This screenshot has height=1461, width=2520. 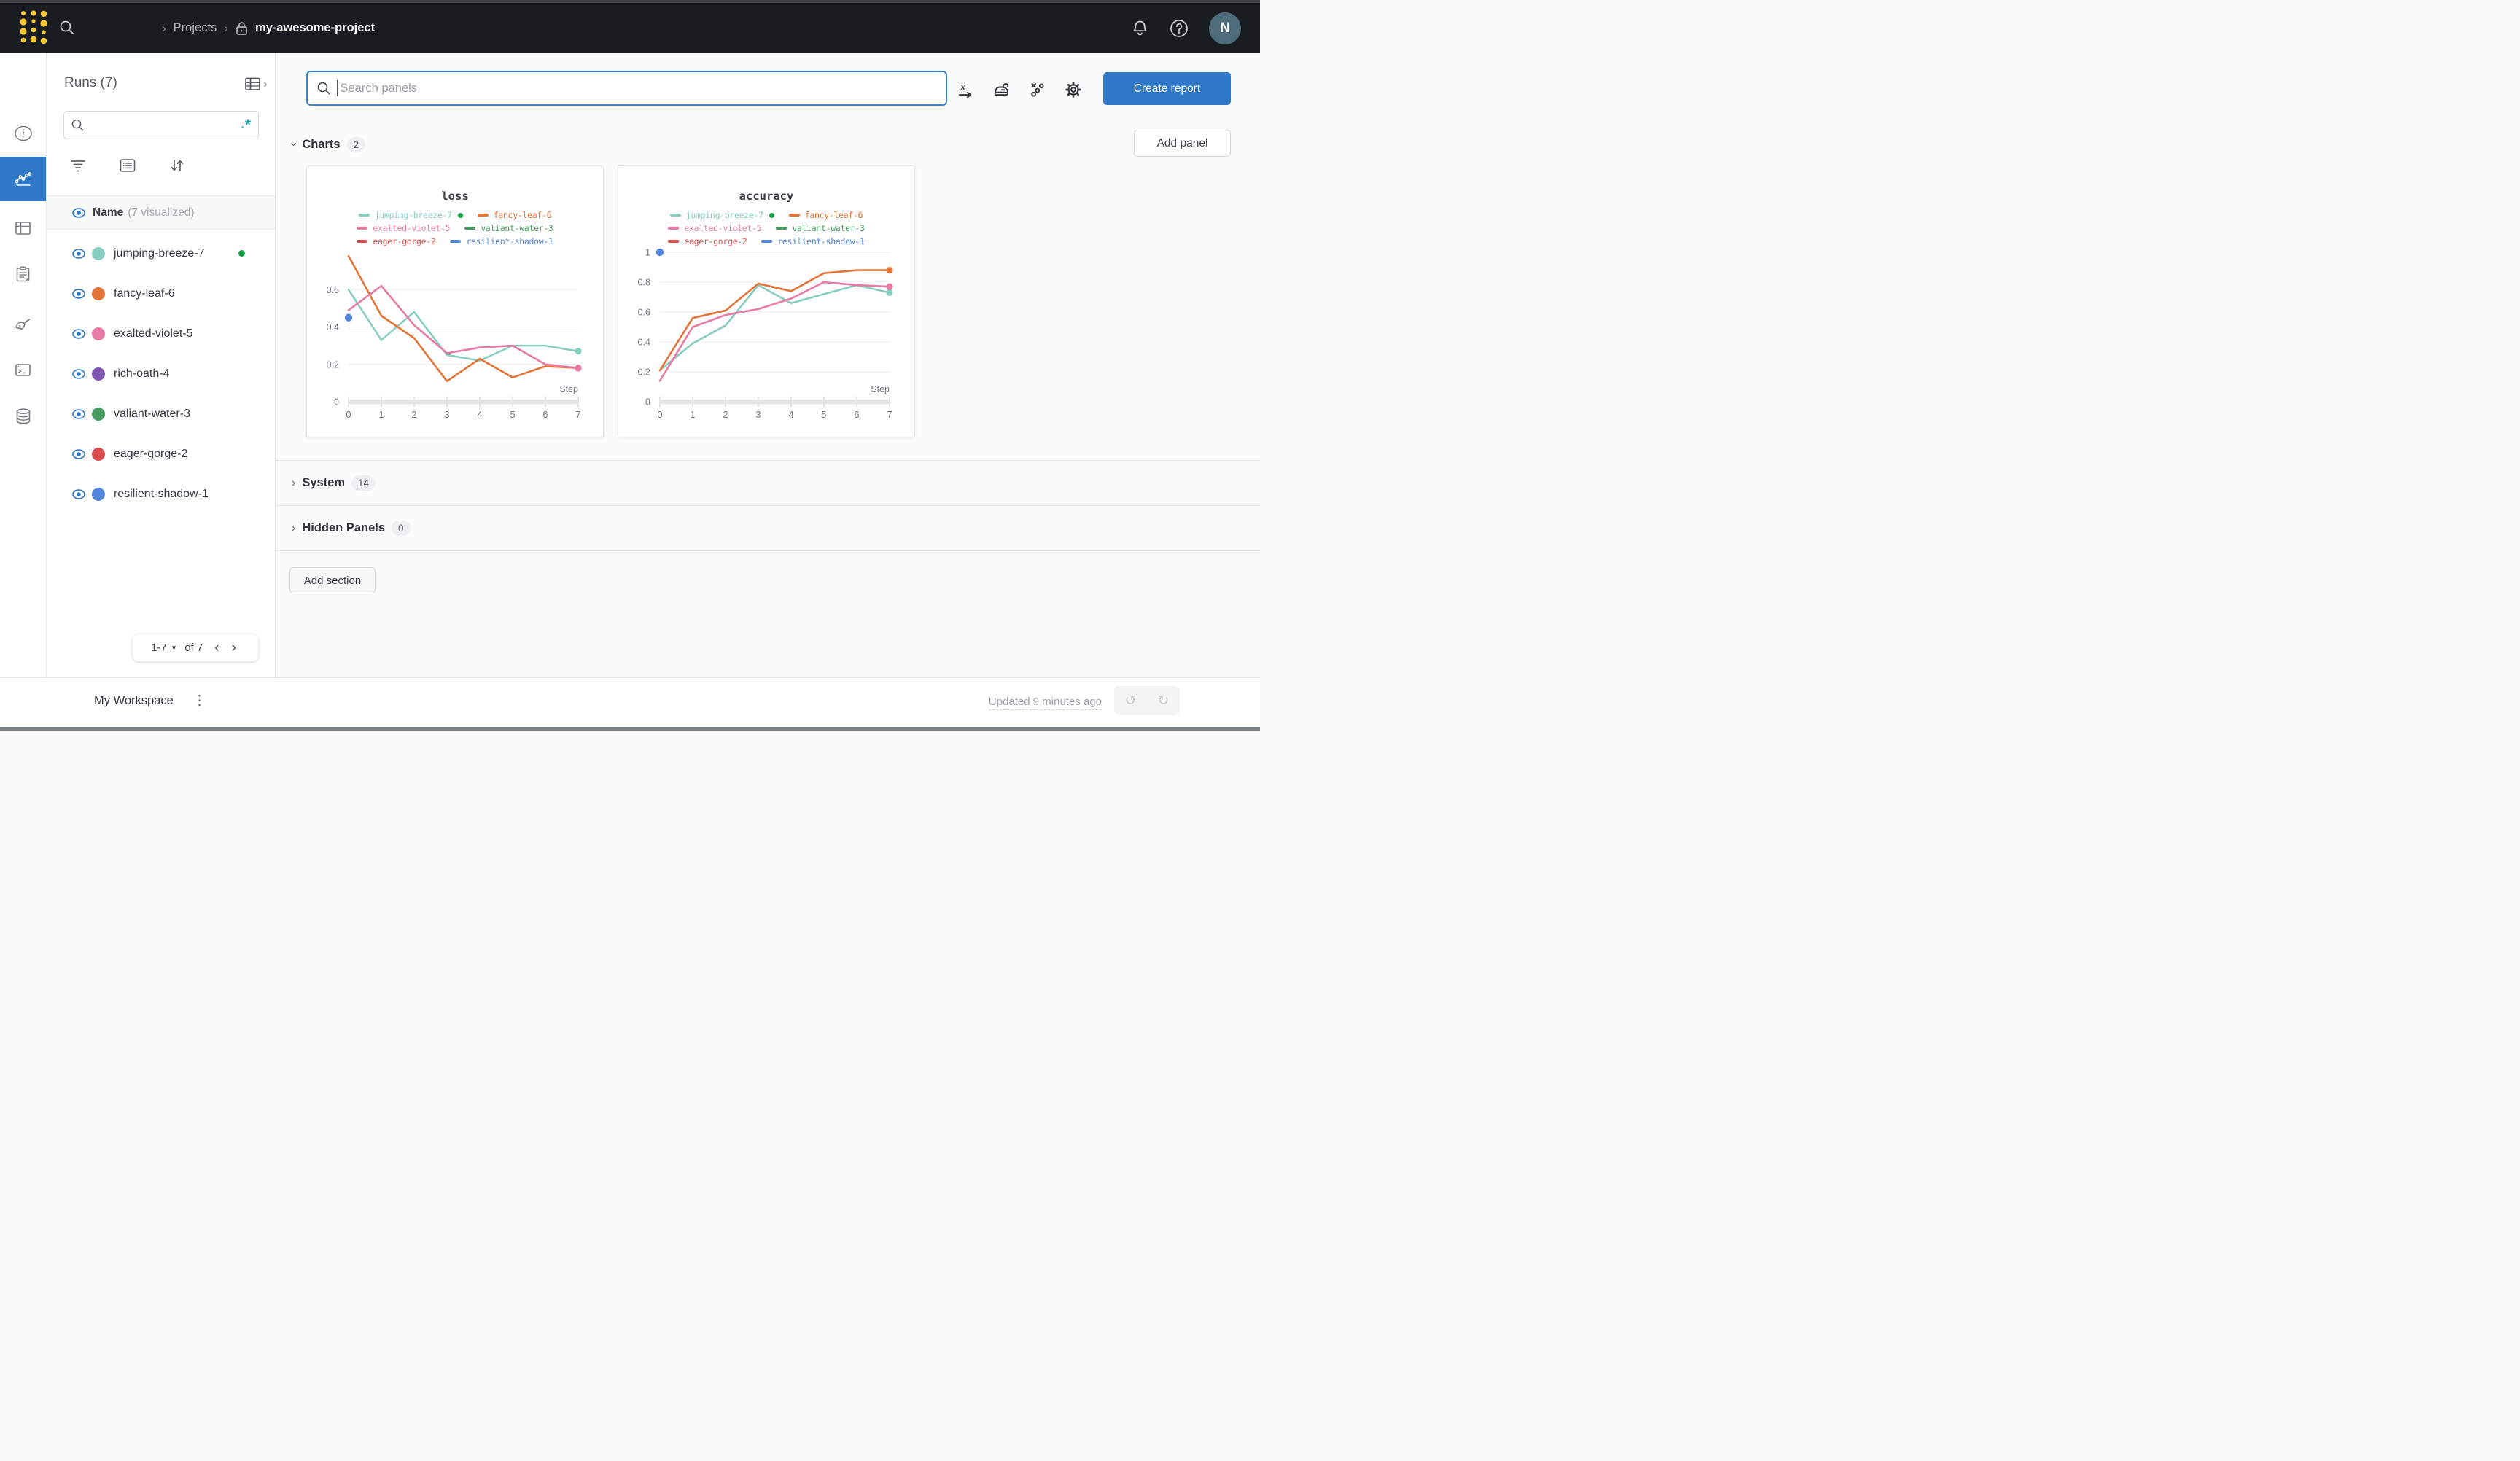 I want to click on run-name: eager-gorge-2, so click(x=151, y=453).